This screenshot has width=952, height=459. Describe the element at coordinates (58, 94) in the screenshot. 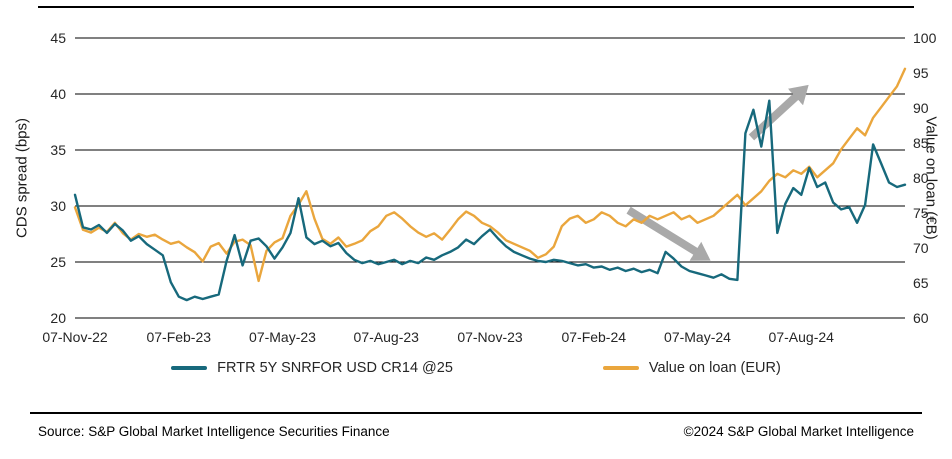

I see `left-axis-tick-label: 40` at that location.